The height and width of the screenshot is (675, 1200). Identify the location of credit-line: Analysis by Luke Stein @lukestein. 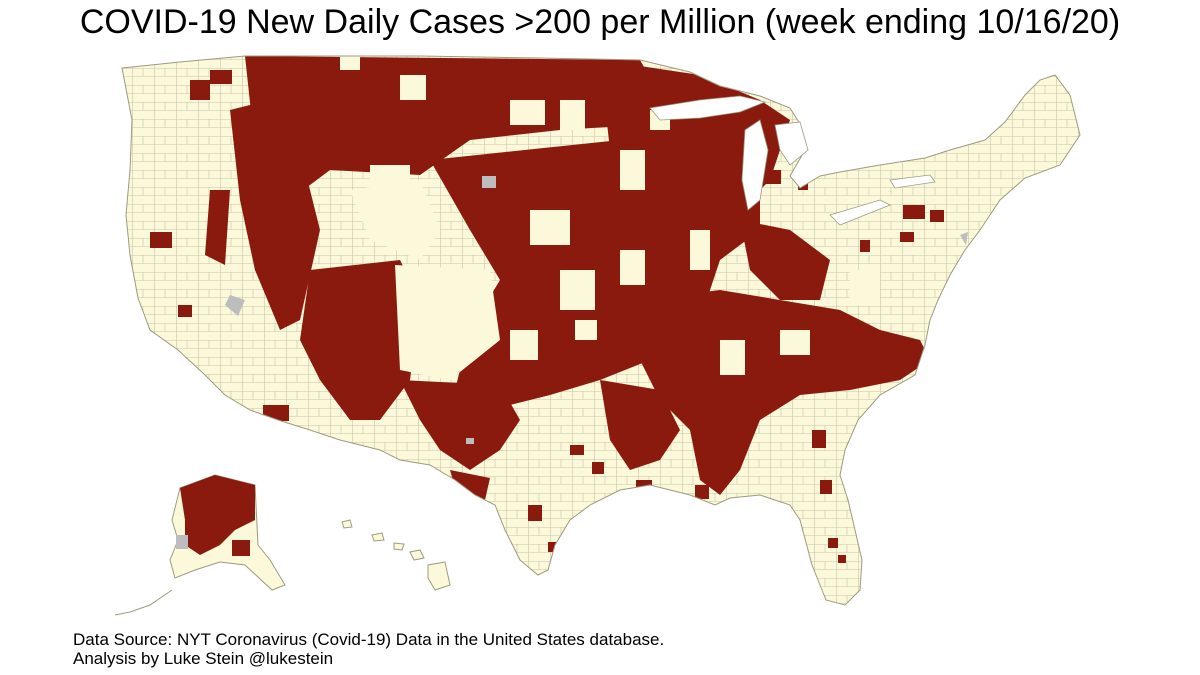
(203, 658).